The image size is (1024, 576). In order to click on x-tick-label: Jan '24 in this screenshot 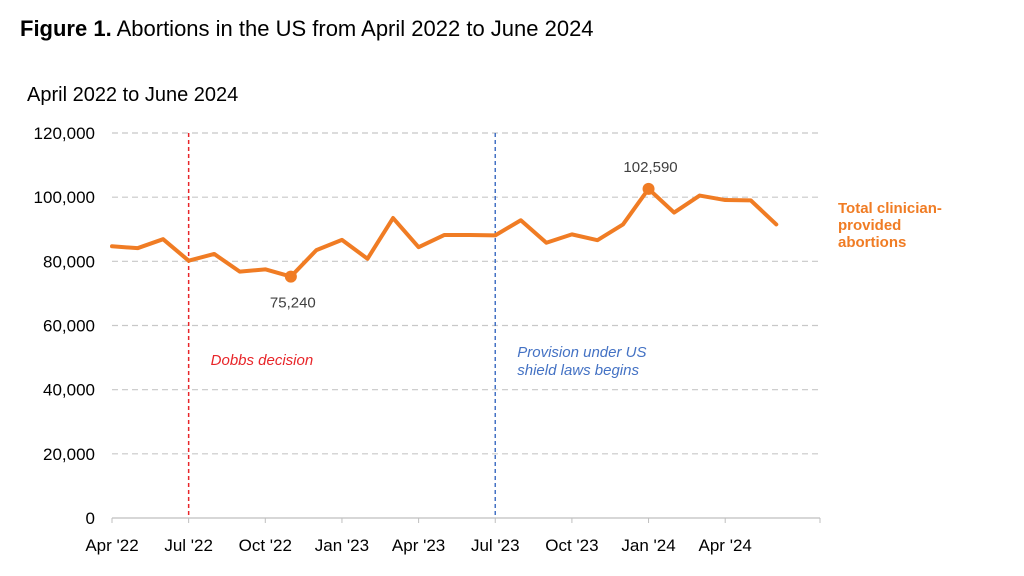, I will do `click(648, 545)`.